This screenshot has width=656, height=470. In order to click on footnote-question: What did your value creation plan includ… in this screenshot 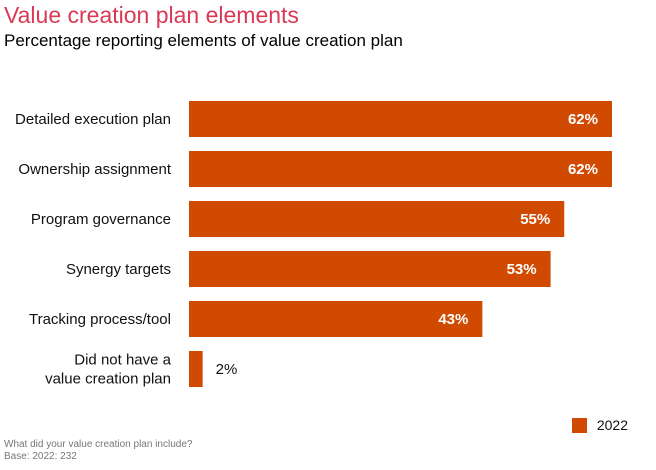, I will do `click(98, 444)`.